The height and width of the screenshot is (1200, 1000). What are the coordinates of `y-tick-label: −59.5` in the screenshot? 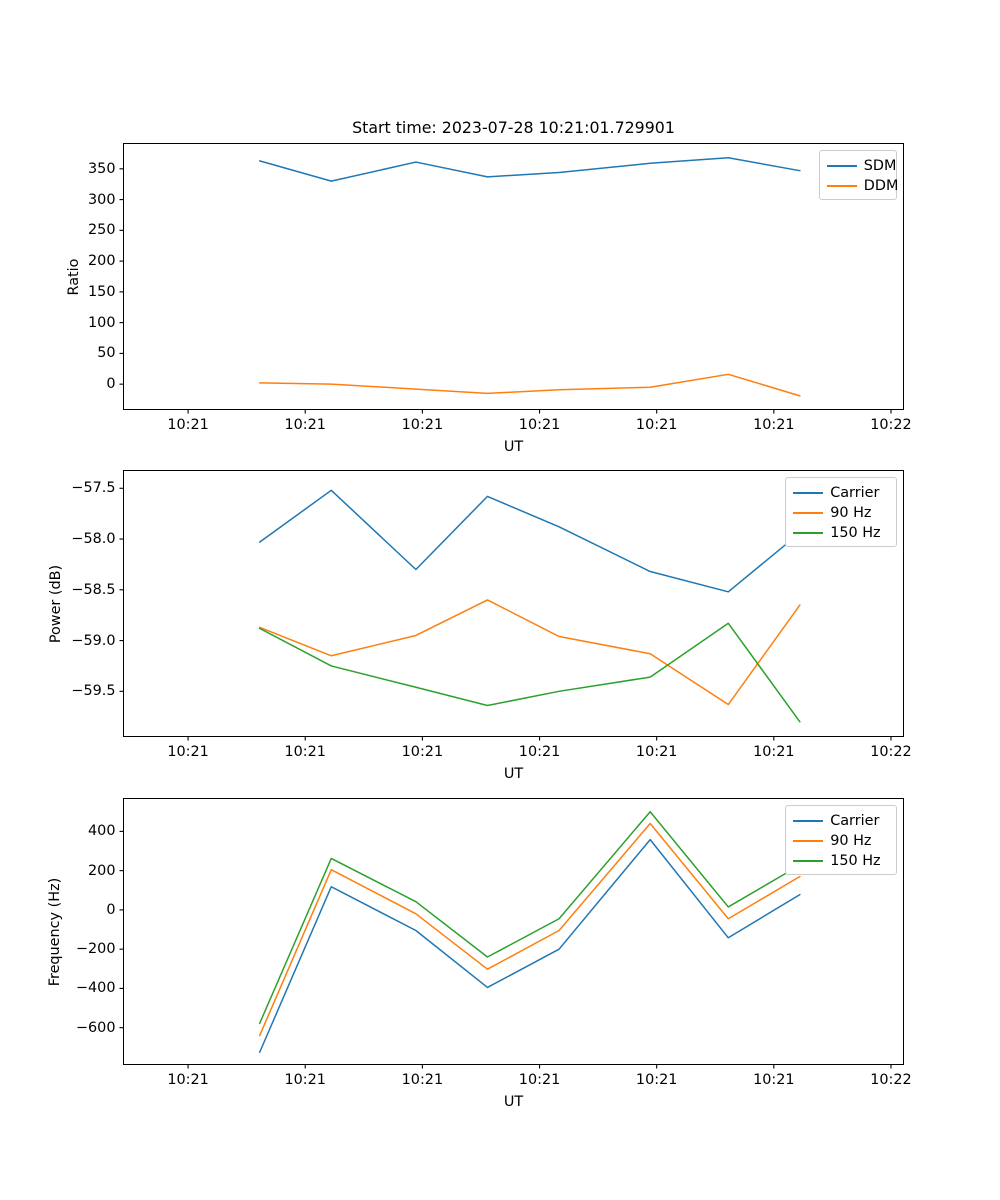 It's located at (93, 691).